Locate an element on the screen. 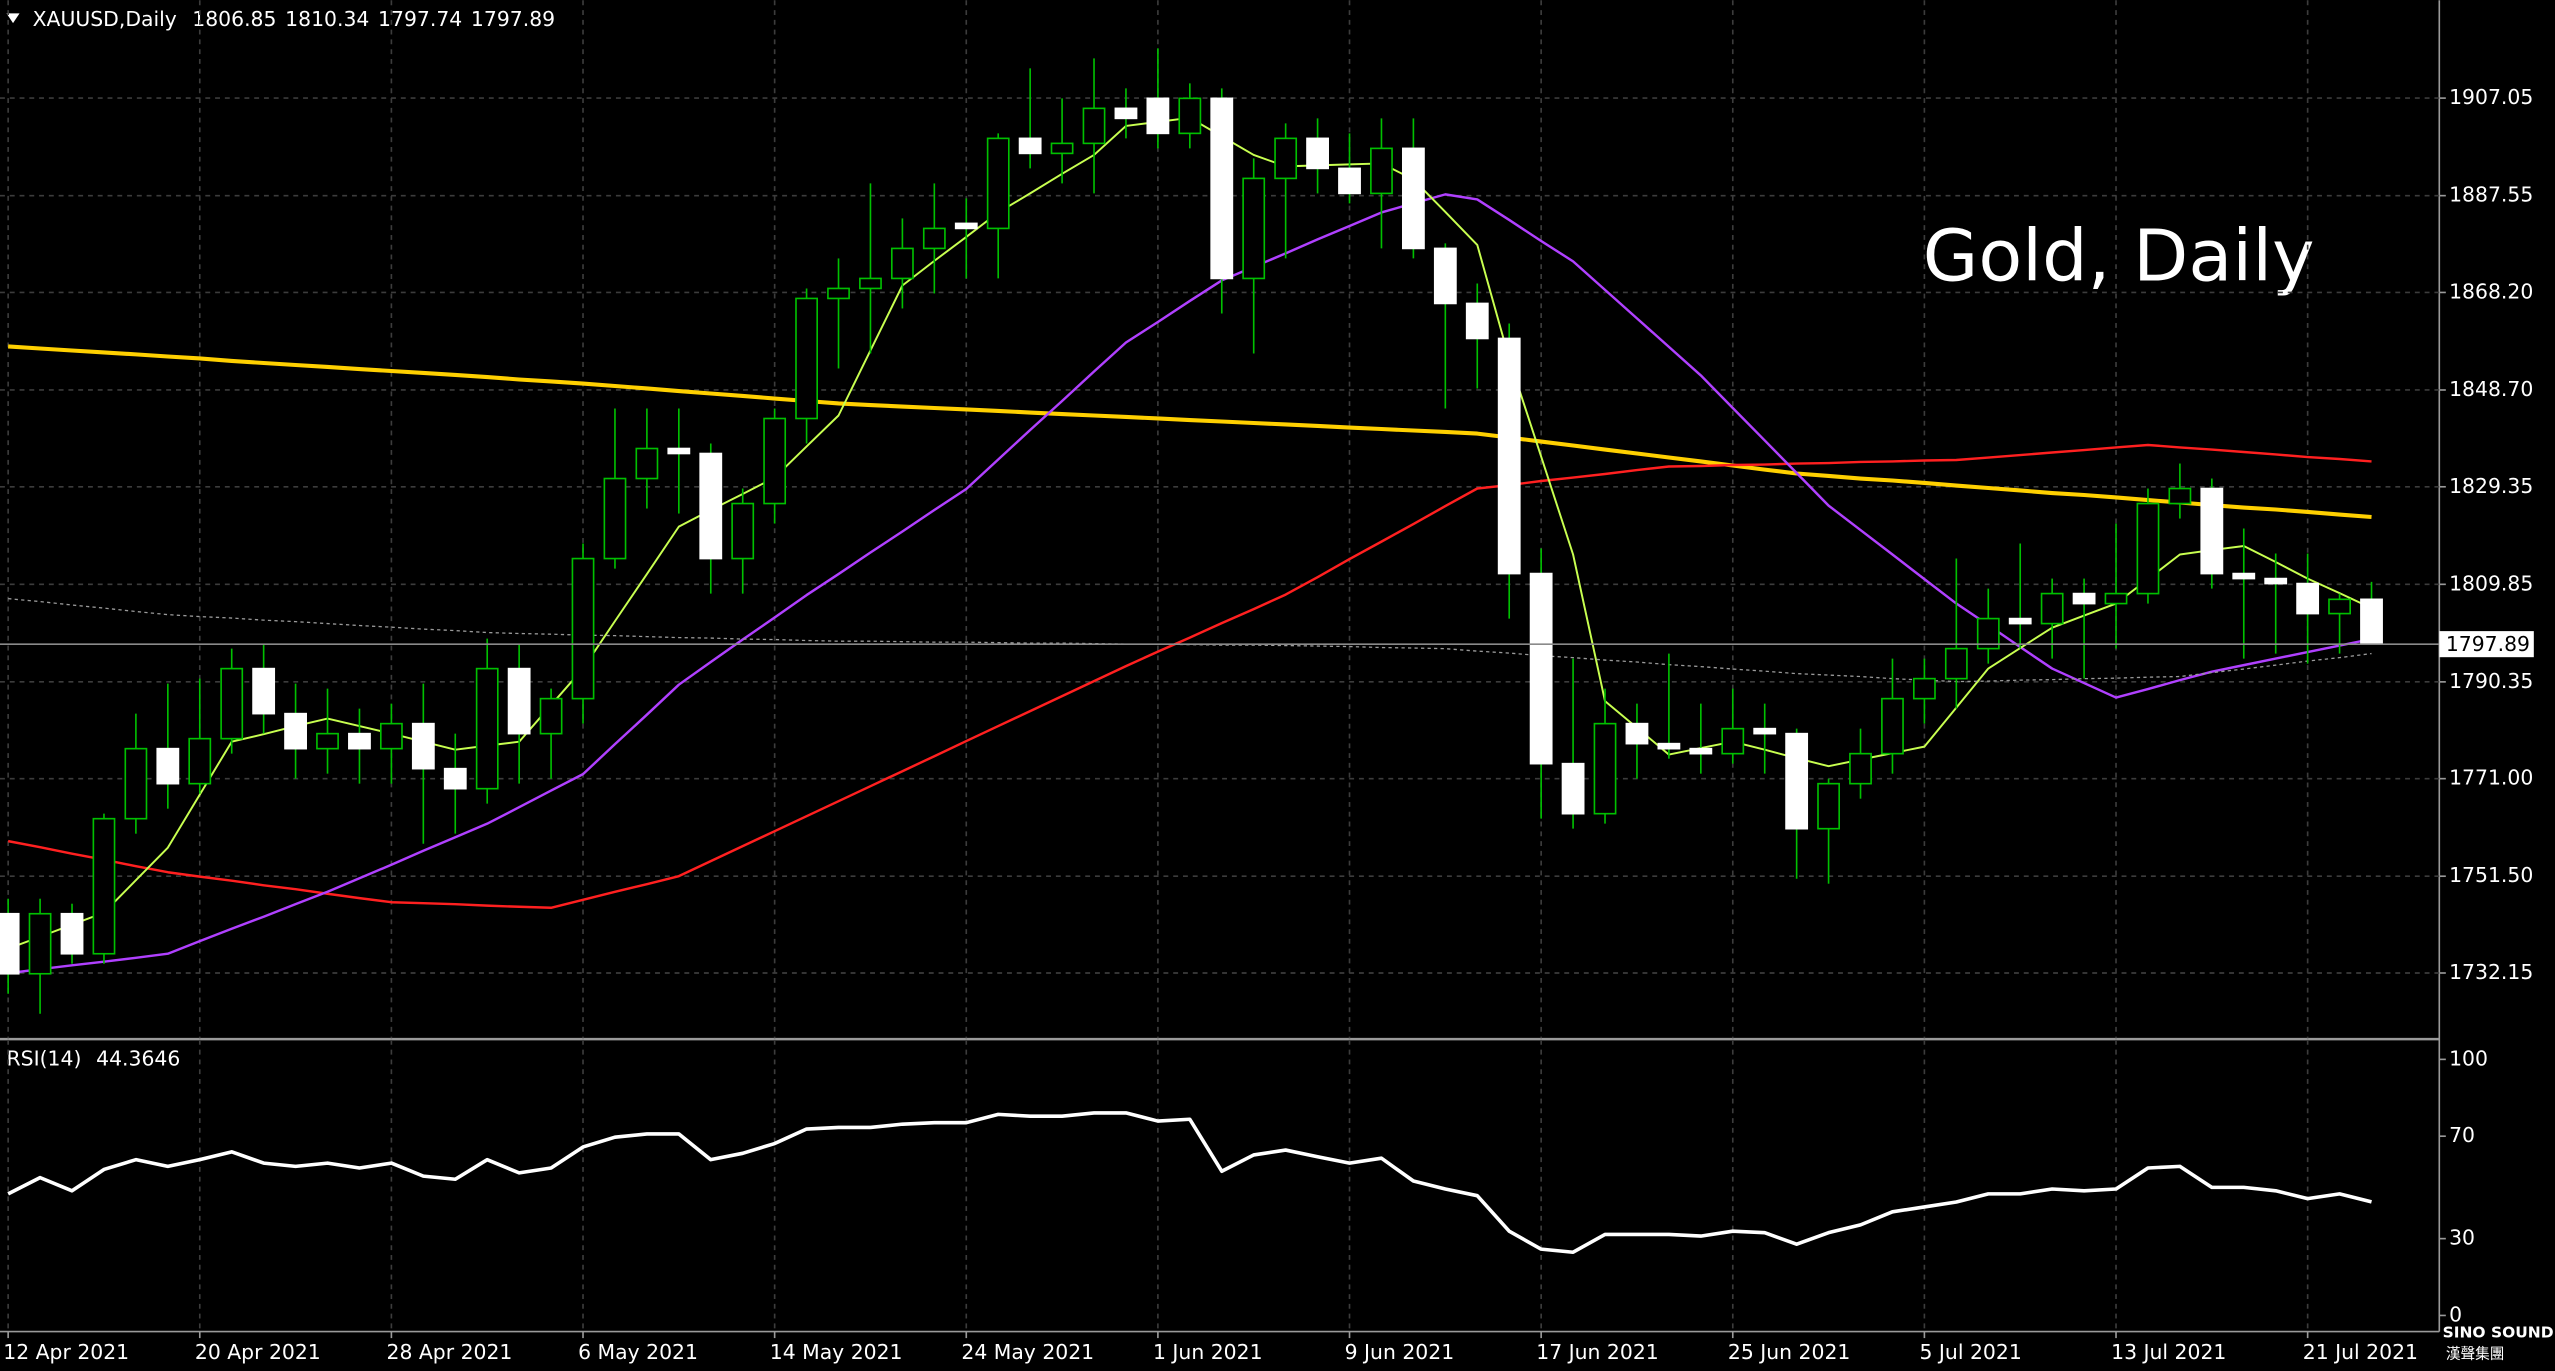 The image size is (2555, 1371). current-price-label: 1797.89 is located at coordinates (2488, 644).